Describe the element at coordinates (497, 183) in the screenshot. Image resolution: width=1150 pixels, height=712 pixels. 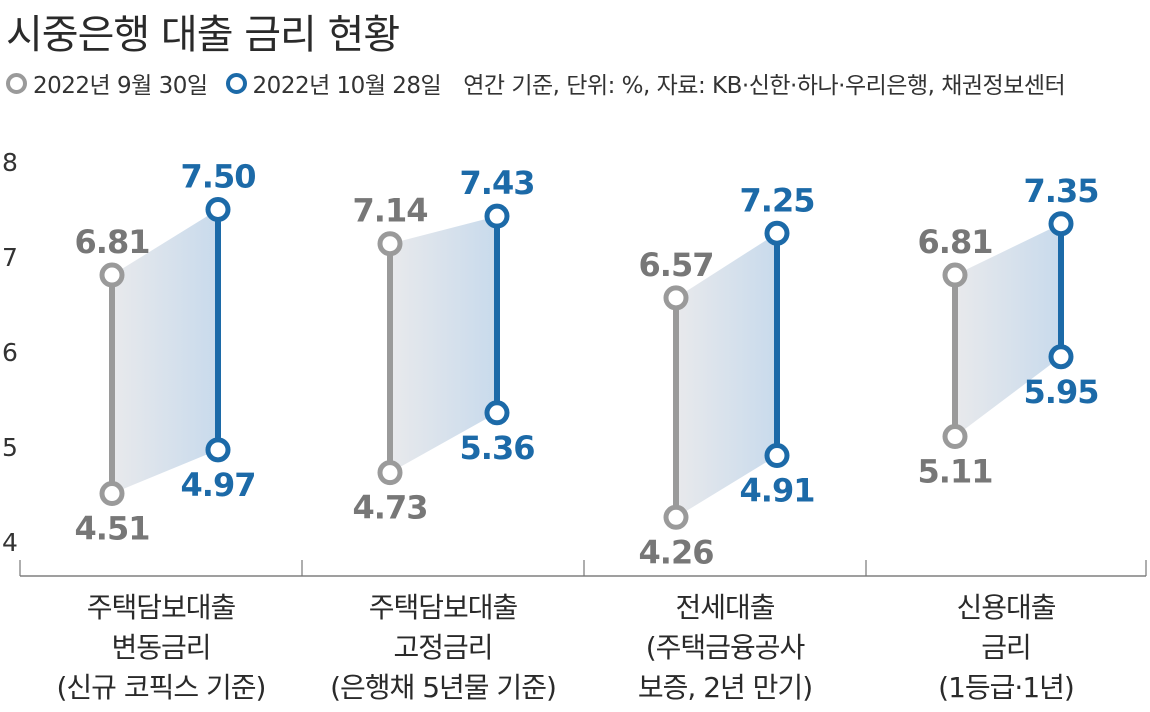
I see `oct-high-label: 7.43` at that location.